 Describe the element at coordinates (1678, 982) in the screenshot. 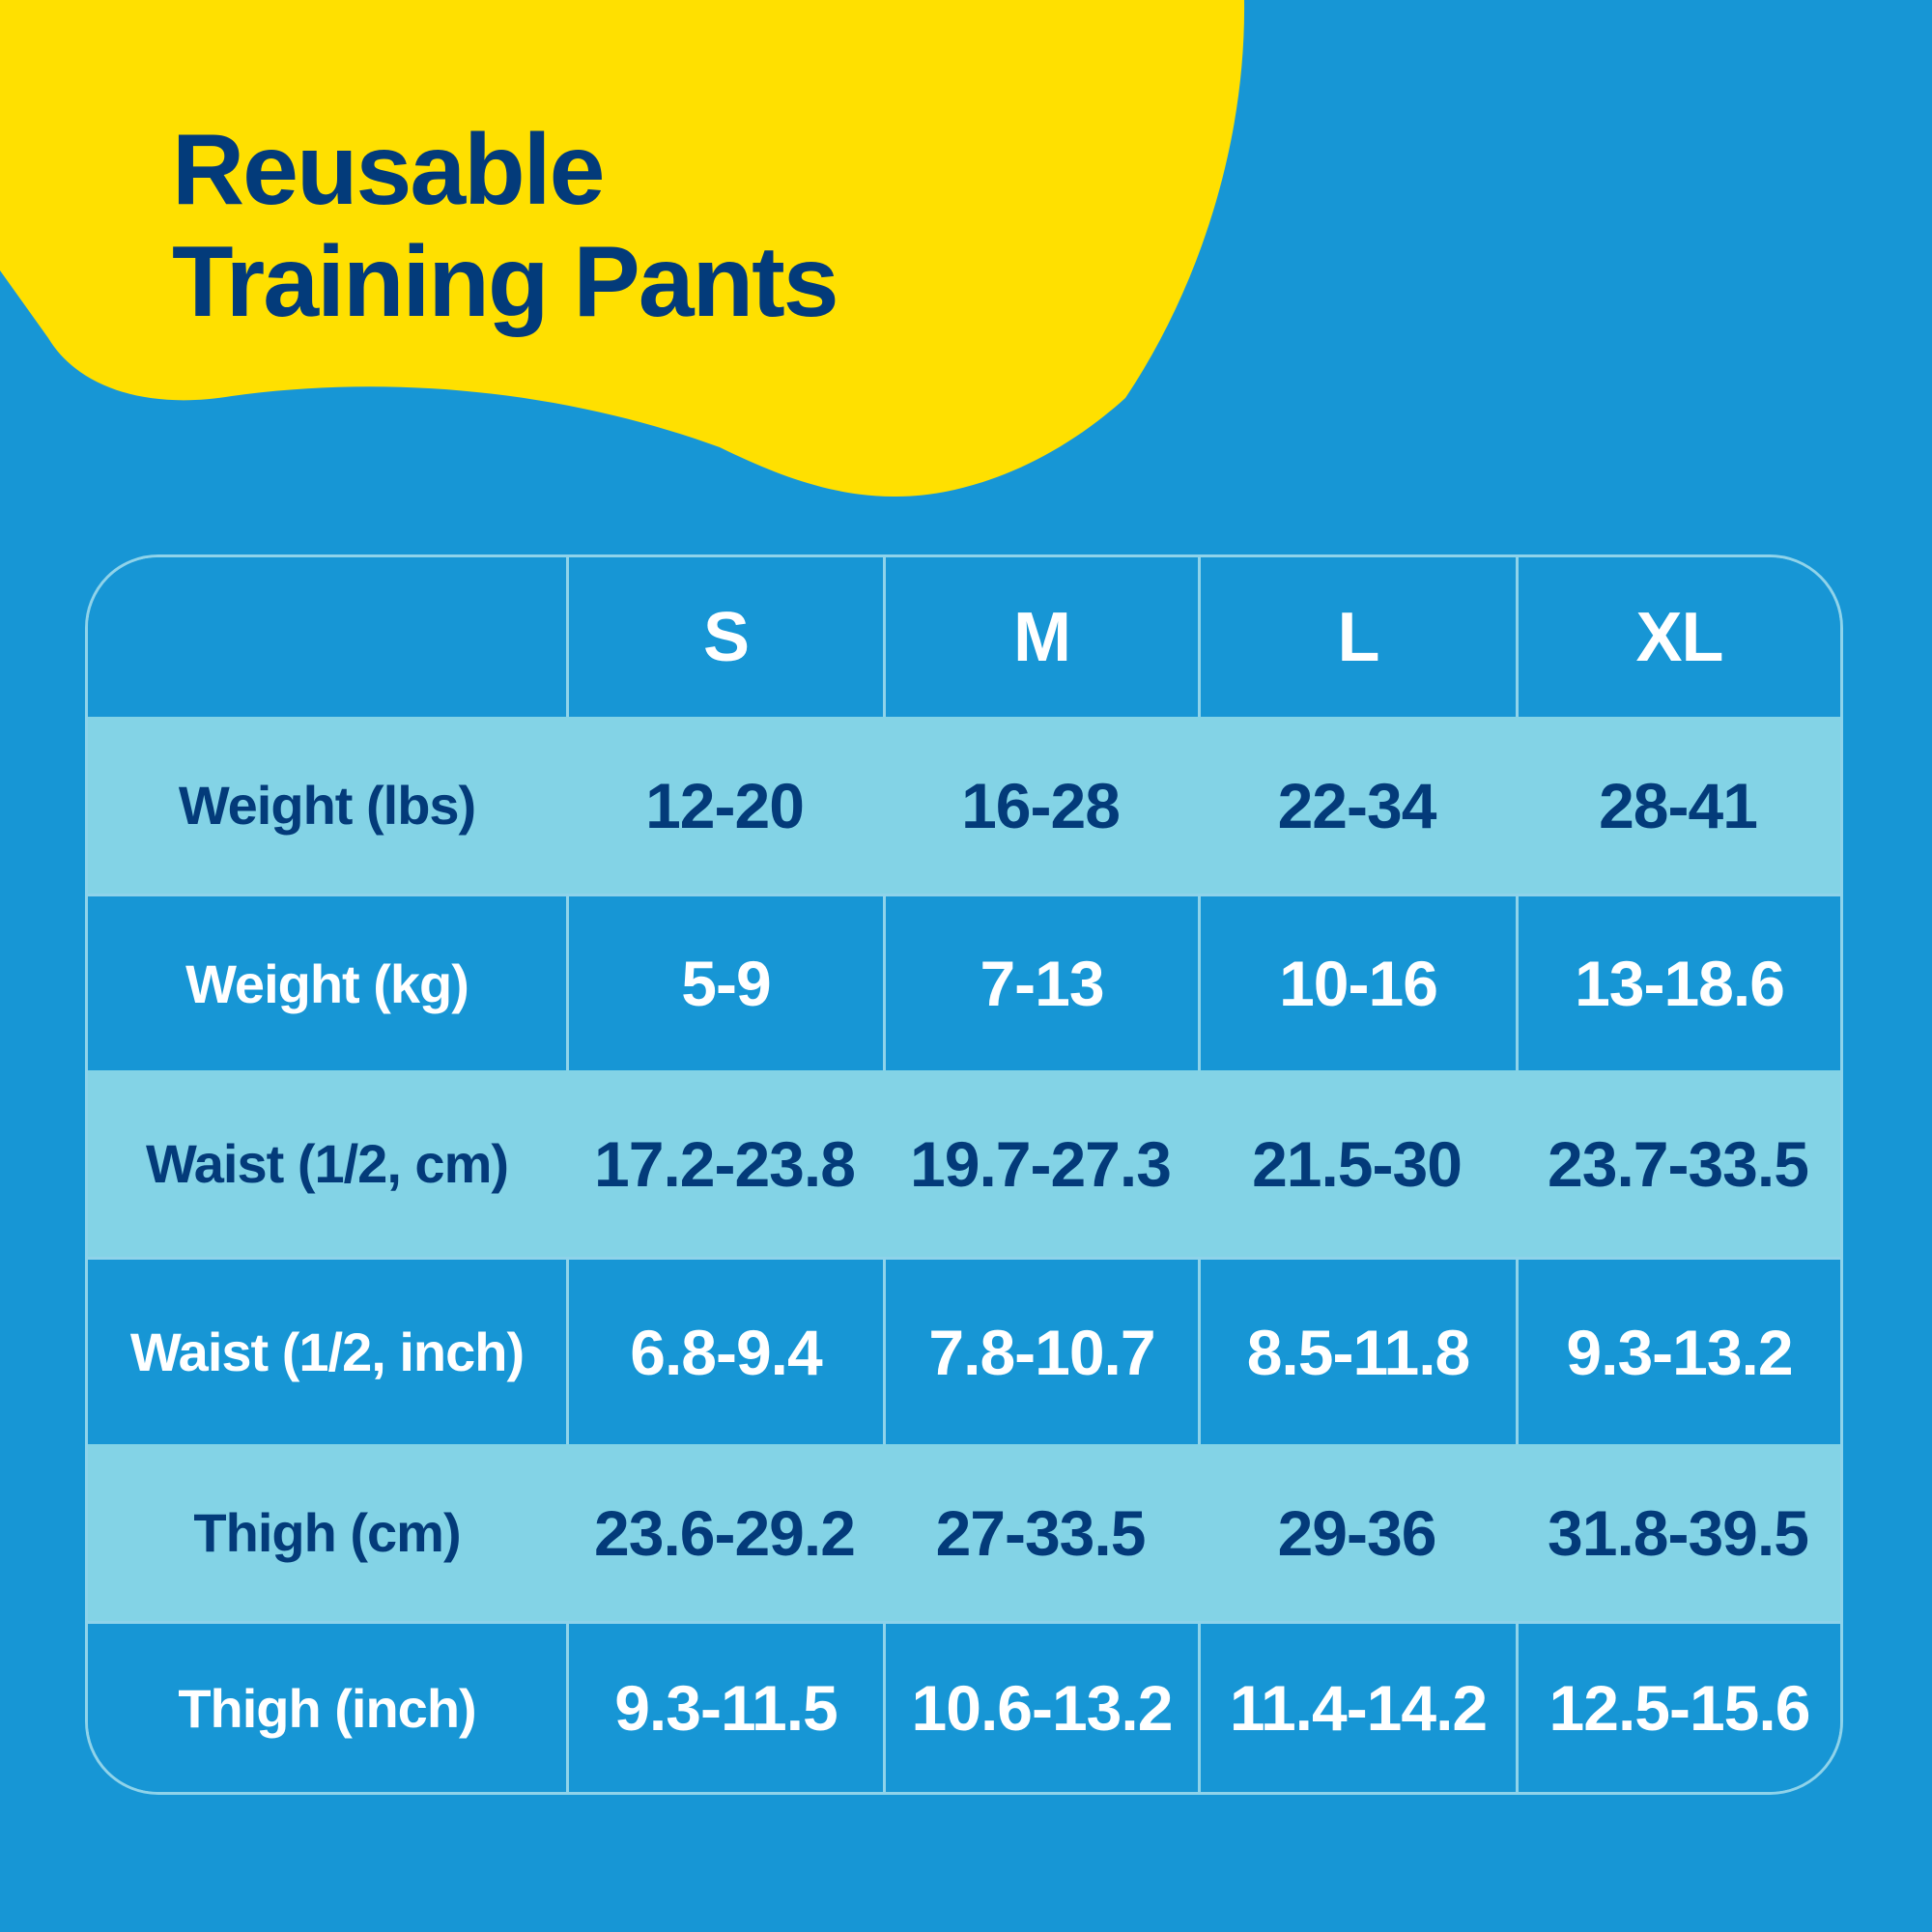

I see `table-cell: 13-18.6` at that location.